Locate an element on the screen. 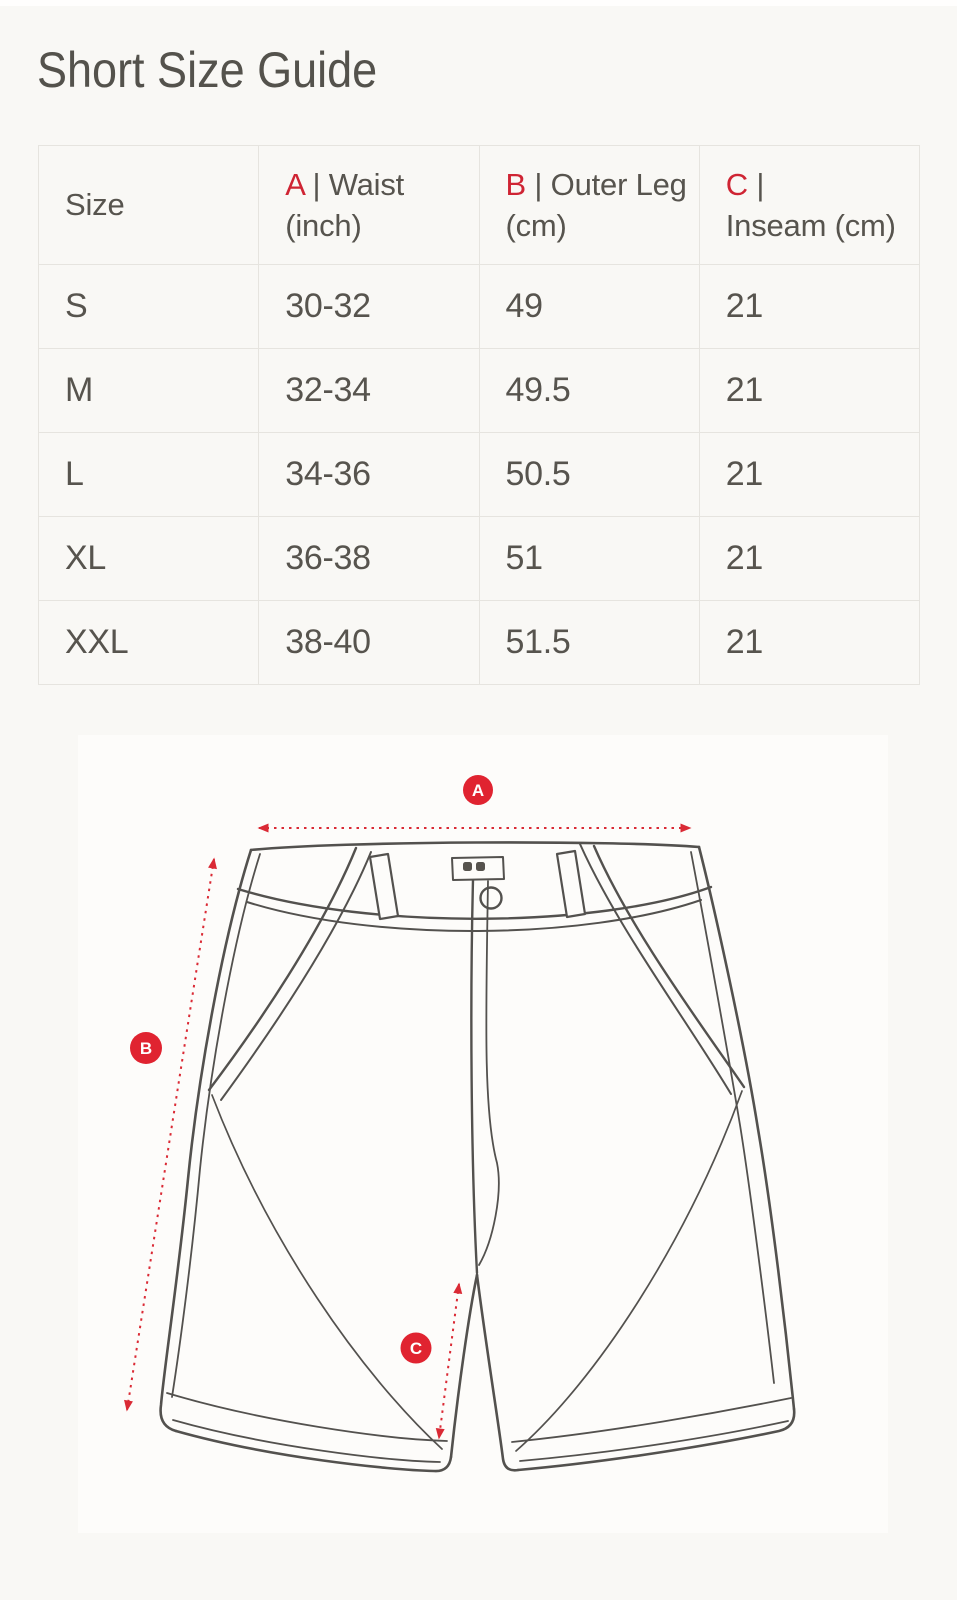  left-pocket-bag-line is located at coordinates (327, 1272).